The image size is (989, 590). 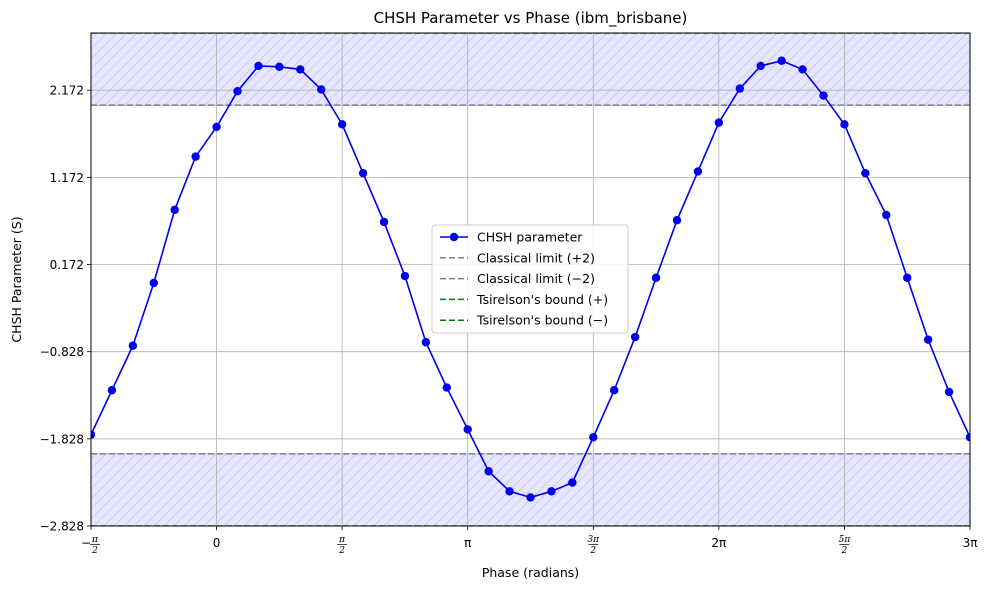 I want to click on y-tick-label: 0.172, so click(x=67, y=265).